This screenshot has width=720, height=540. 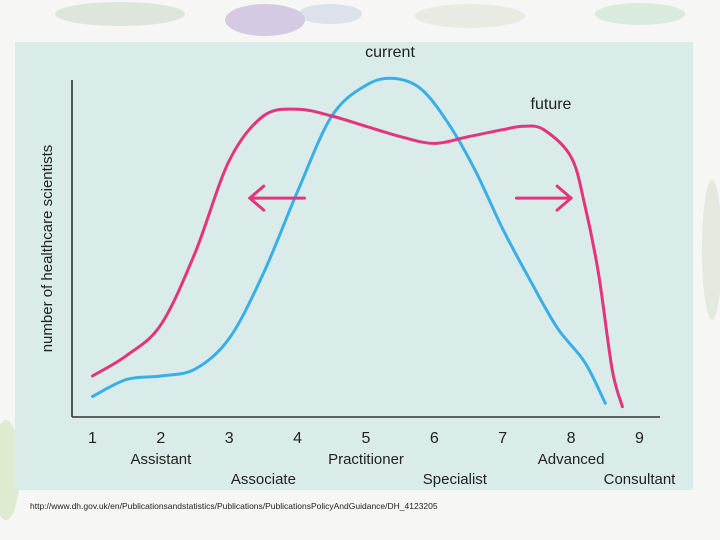 What do you see at coordinates (390, 52) in the screenshot?
I see `series-label-current: current` at bounding box center [390, 52].